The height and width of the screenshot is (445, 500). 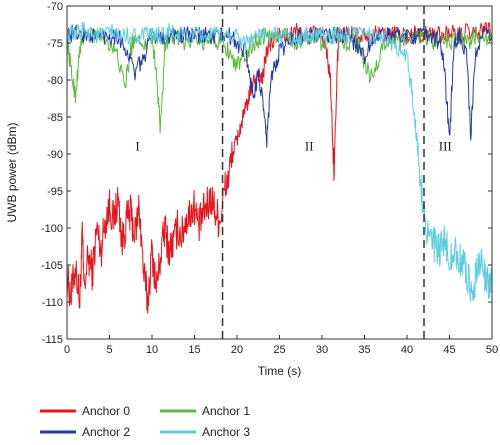 What do you see at coordinates (194, 350) in the screenshot?
I see `x-tick-label: 15` at bounding box center [194, 350].